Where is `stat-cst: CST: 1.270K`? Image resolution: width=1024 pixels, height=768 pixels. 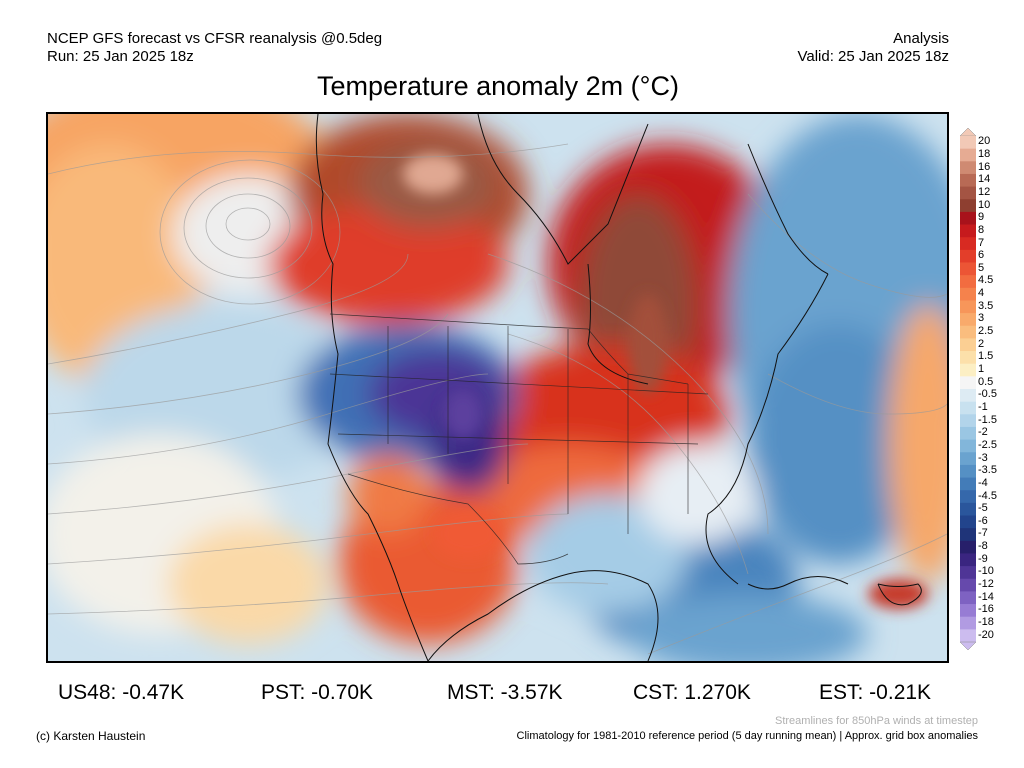 stat-cst: CST: 1.270K is located at coordinates (692, 692).